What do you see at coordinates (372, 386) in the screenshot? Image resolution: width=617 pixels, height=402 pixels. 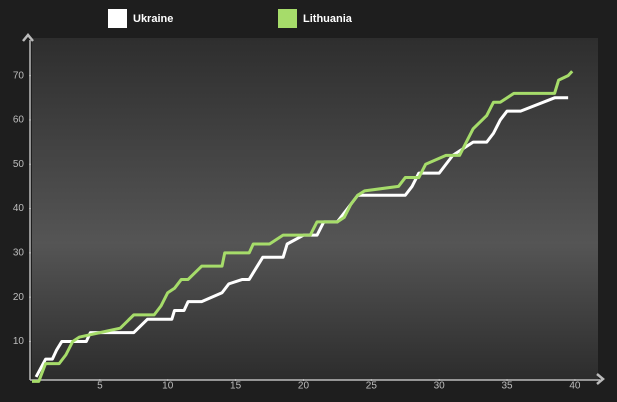 I see `x-tick-label: 25` at bounding box center [372, 386].